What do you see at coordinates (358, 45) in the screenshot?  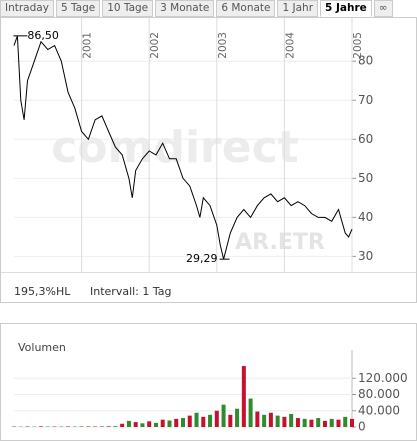 I see `x-tick-label: 2005` at bounding box center [358, 45].